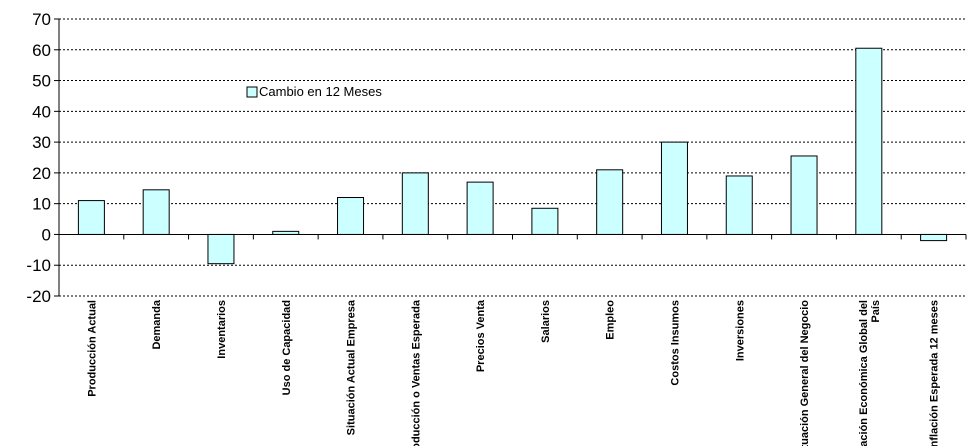 This screenshot has width=974, height=446. I want to click on y-tick-label: 70, so click(41, 19).